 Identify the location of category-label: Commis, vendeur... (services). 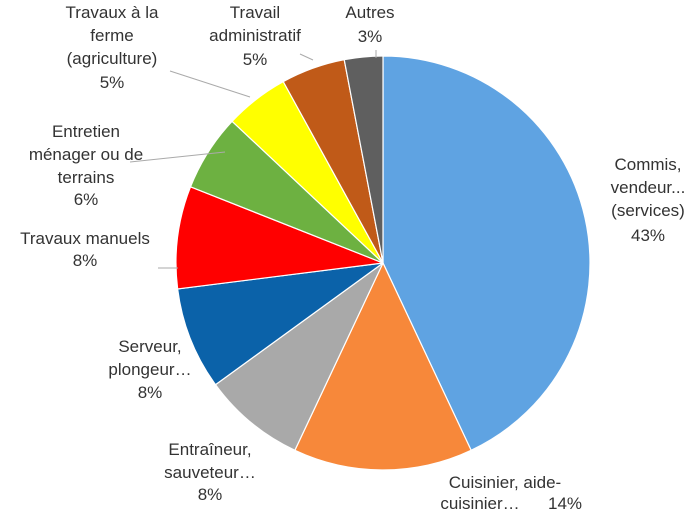
(648, 187).